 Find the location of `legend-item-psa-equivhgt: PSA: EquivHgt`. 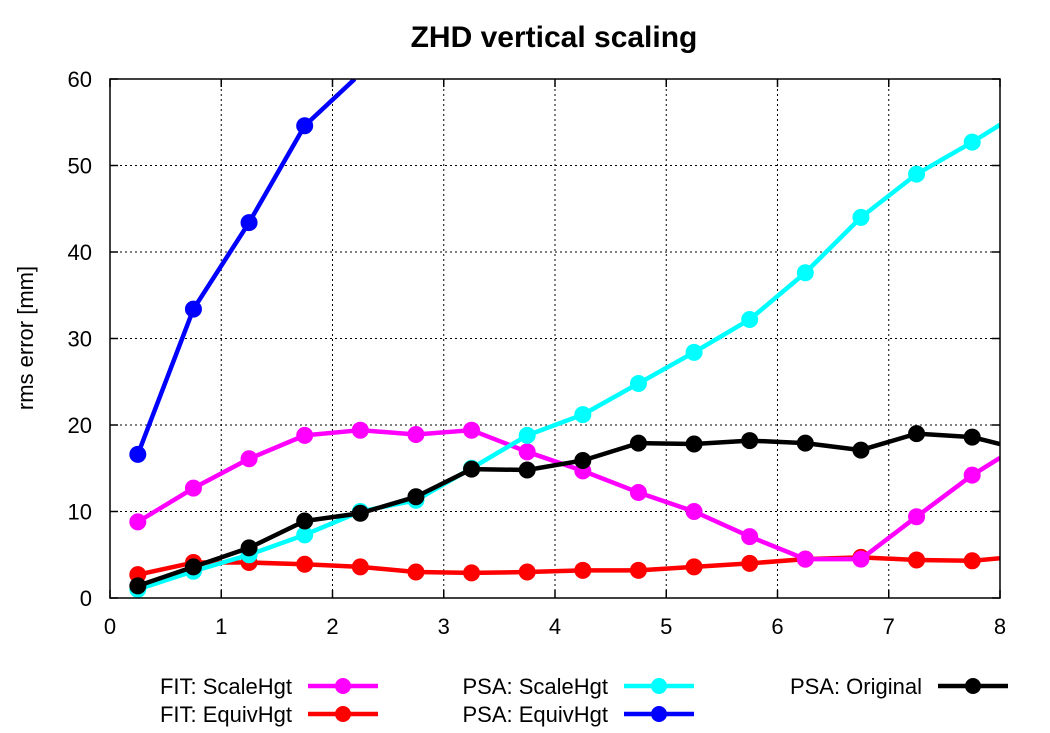

legend-item-psa-equivhgt: PSA: EquivHgt is located at coordinates (578, 714).